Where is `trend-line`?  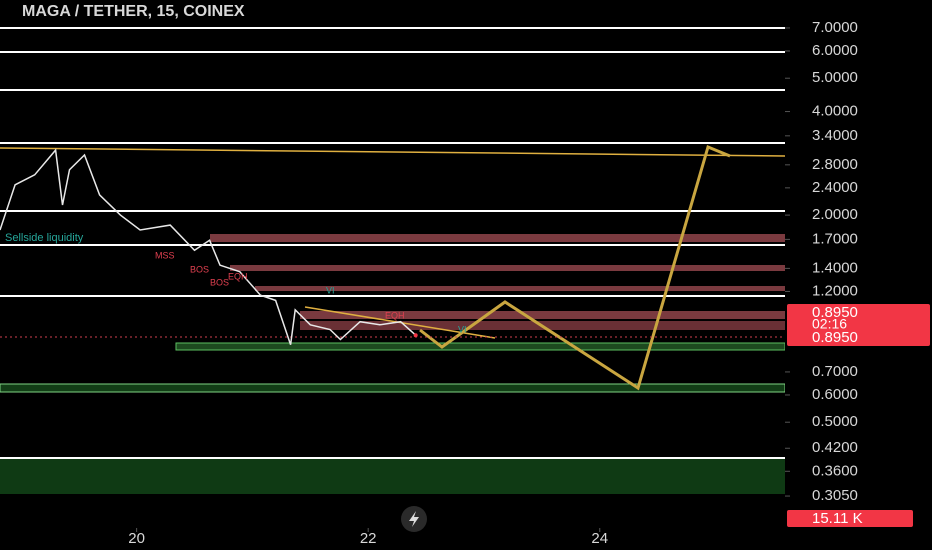
trend-line is located at coordinates (393, 152).